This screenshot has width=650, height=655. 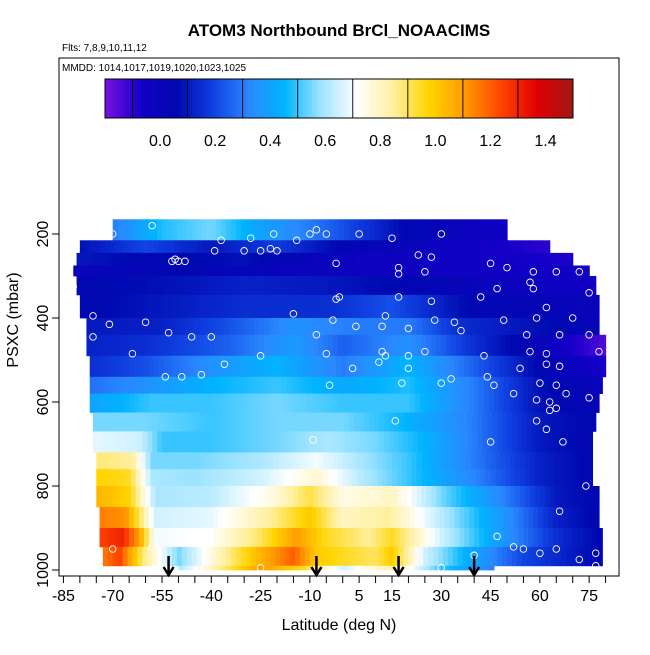 What do you see at coordinates (579, 272) in the screenshot?
I see `observation-marker` at bounding box center [579, 272].